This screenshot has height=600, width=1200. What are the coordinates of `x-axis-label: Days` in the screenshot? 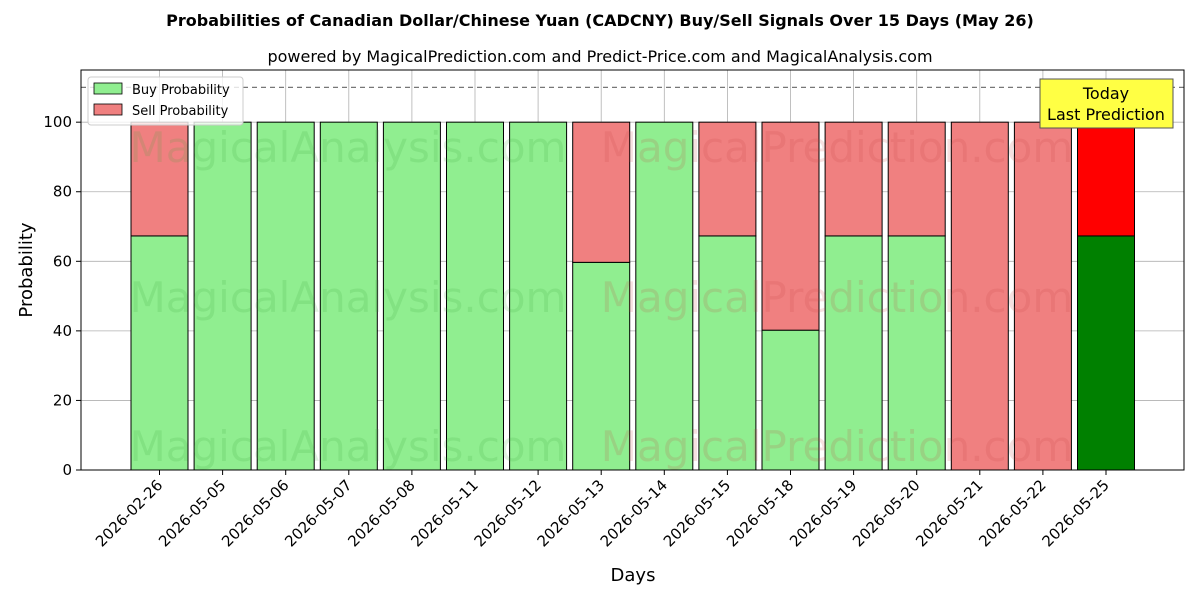 It's located at (633, 575).